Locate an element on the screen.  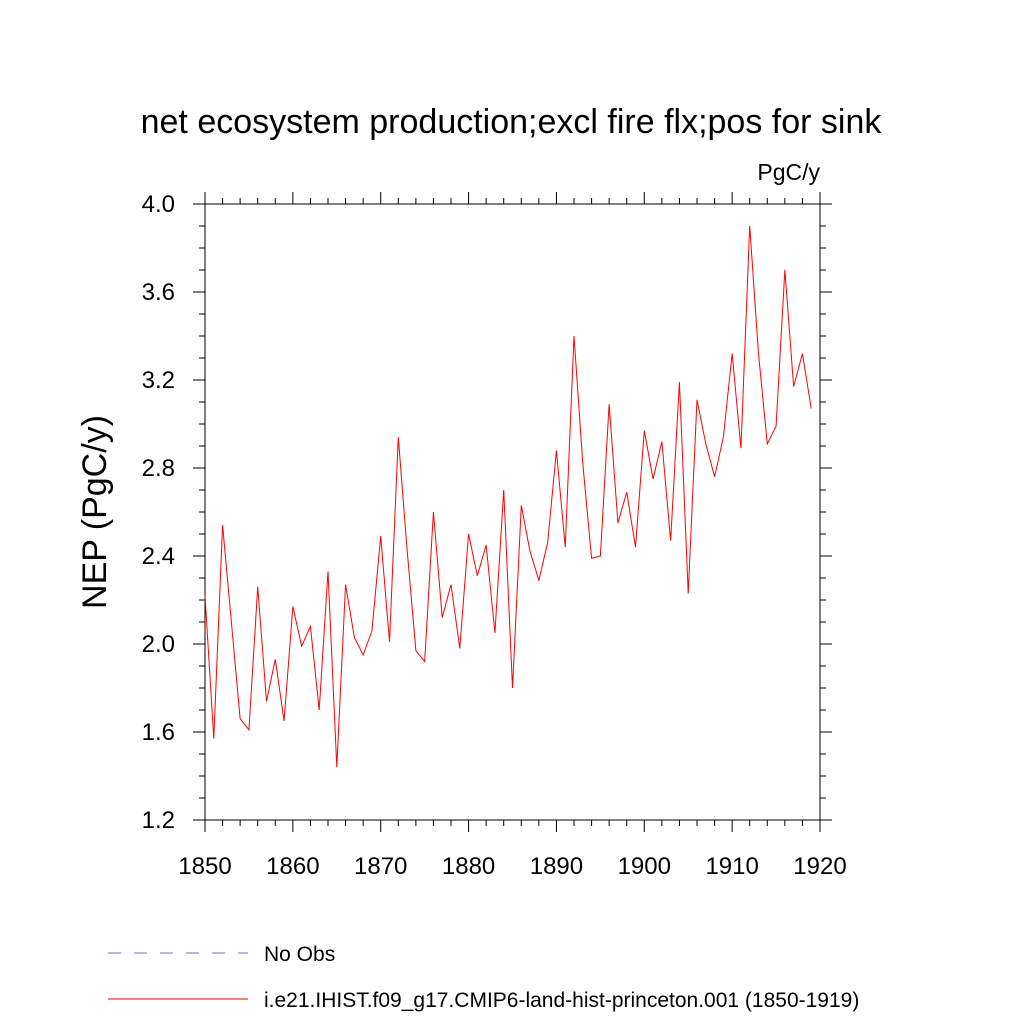
x-tick-label: 1870 is located at coordinates (380, 866).